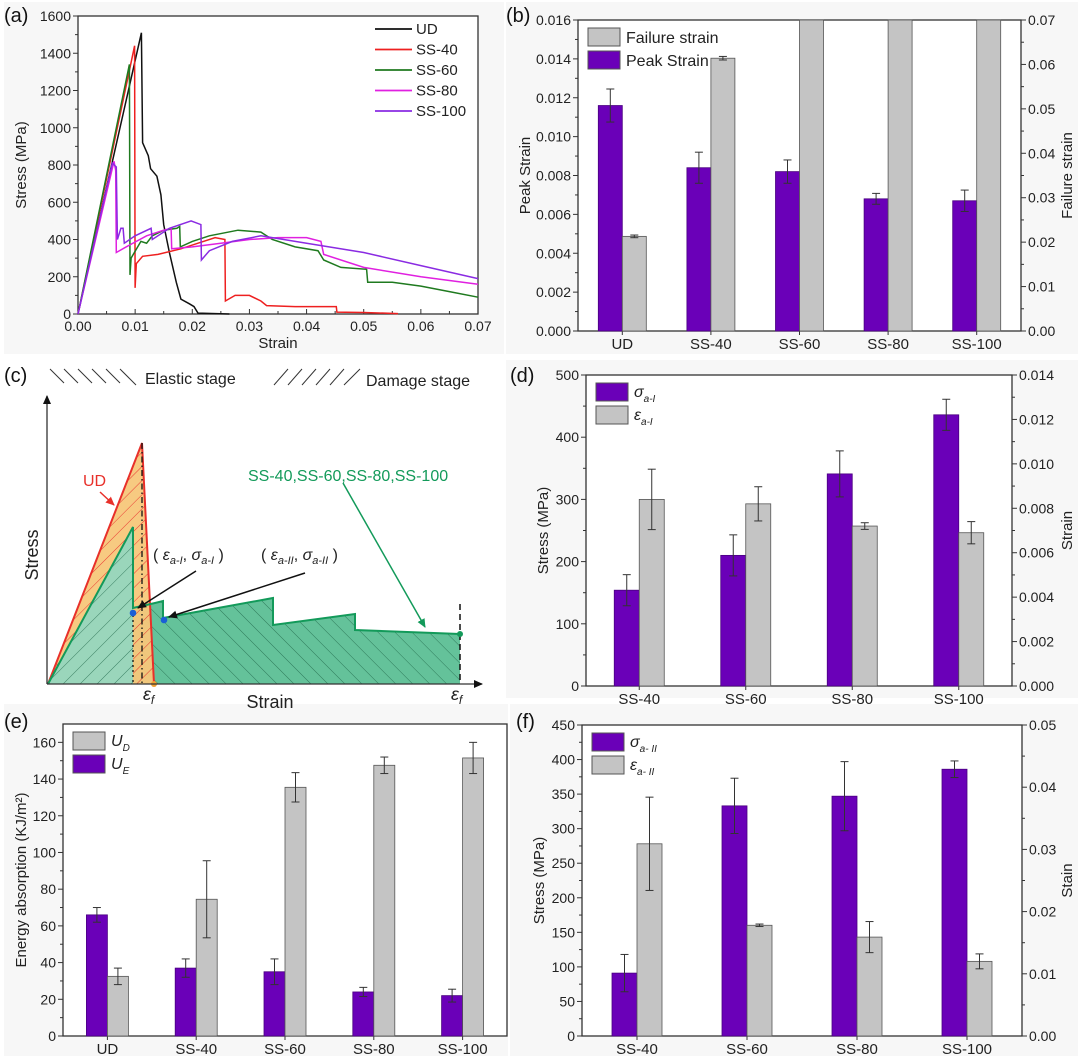  I want to click on y-axis-label: Energy absorption (KJ/m²), so click(21, 879).